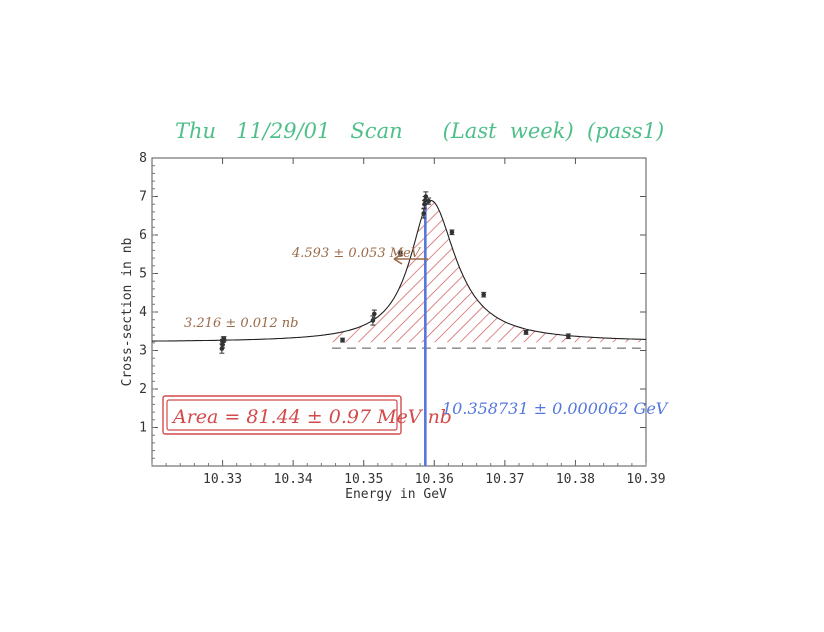 The height and width of the screenshot is (632, 824). Describe the element at coordinates (143, 197) in the screenshot. I see `y-tick-label: 7` at that location.